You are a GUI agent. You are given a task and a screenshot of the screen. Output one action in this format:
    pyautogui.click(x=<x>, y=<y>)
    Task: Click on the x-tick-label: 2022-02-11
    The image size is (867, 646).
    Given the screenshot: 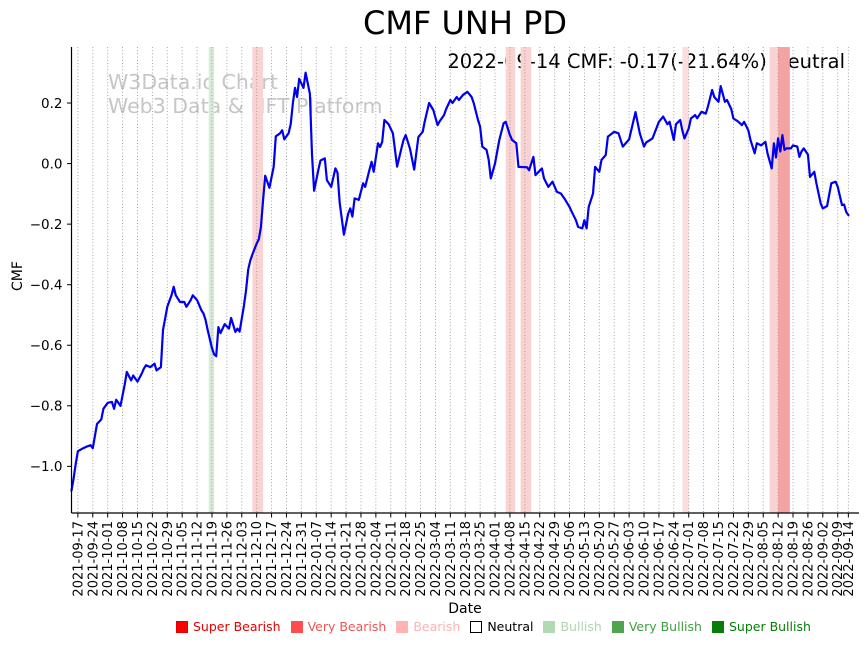 What is the action you would take?
    pyautogui.click(x=391, y=559)
    